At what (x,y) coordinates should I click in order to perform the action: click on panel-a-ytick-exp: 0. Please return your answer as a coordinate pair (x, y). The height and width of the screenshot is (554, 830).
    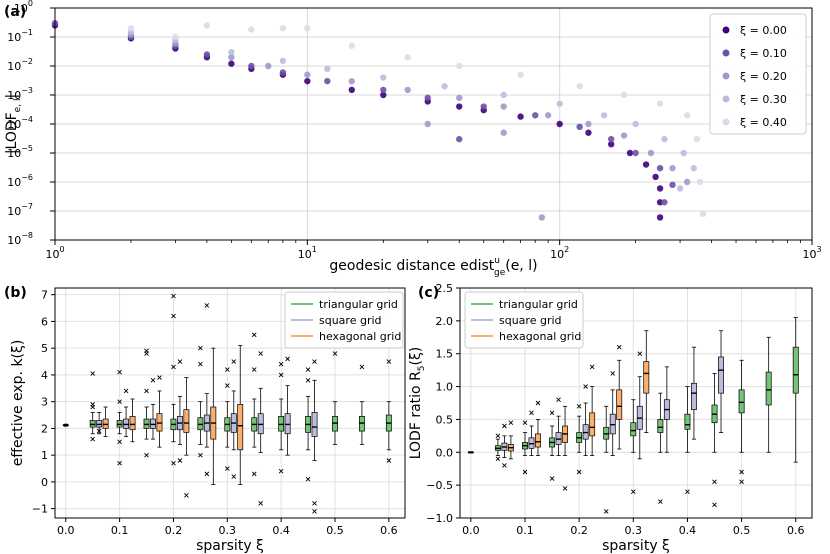
    Looking at the image, I should click on (30, 4).